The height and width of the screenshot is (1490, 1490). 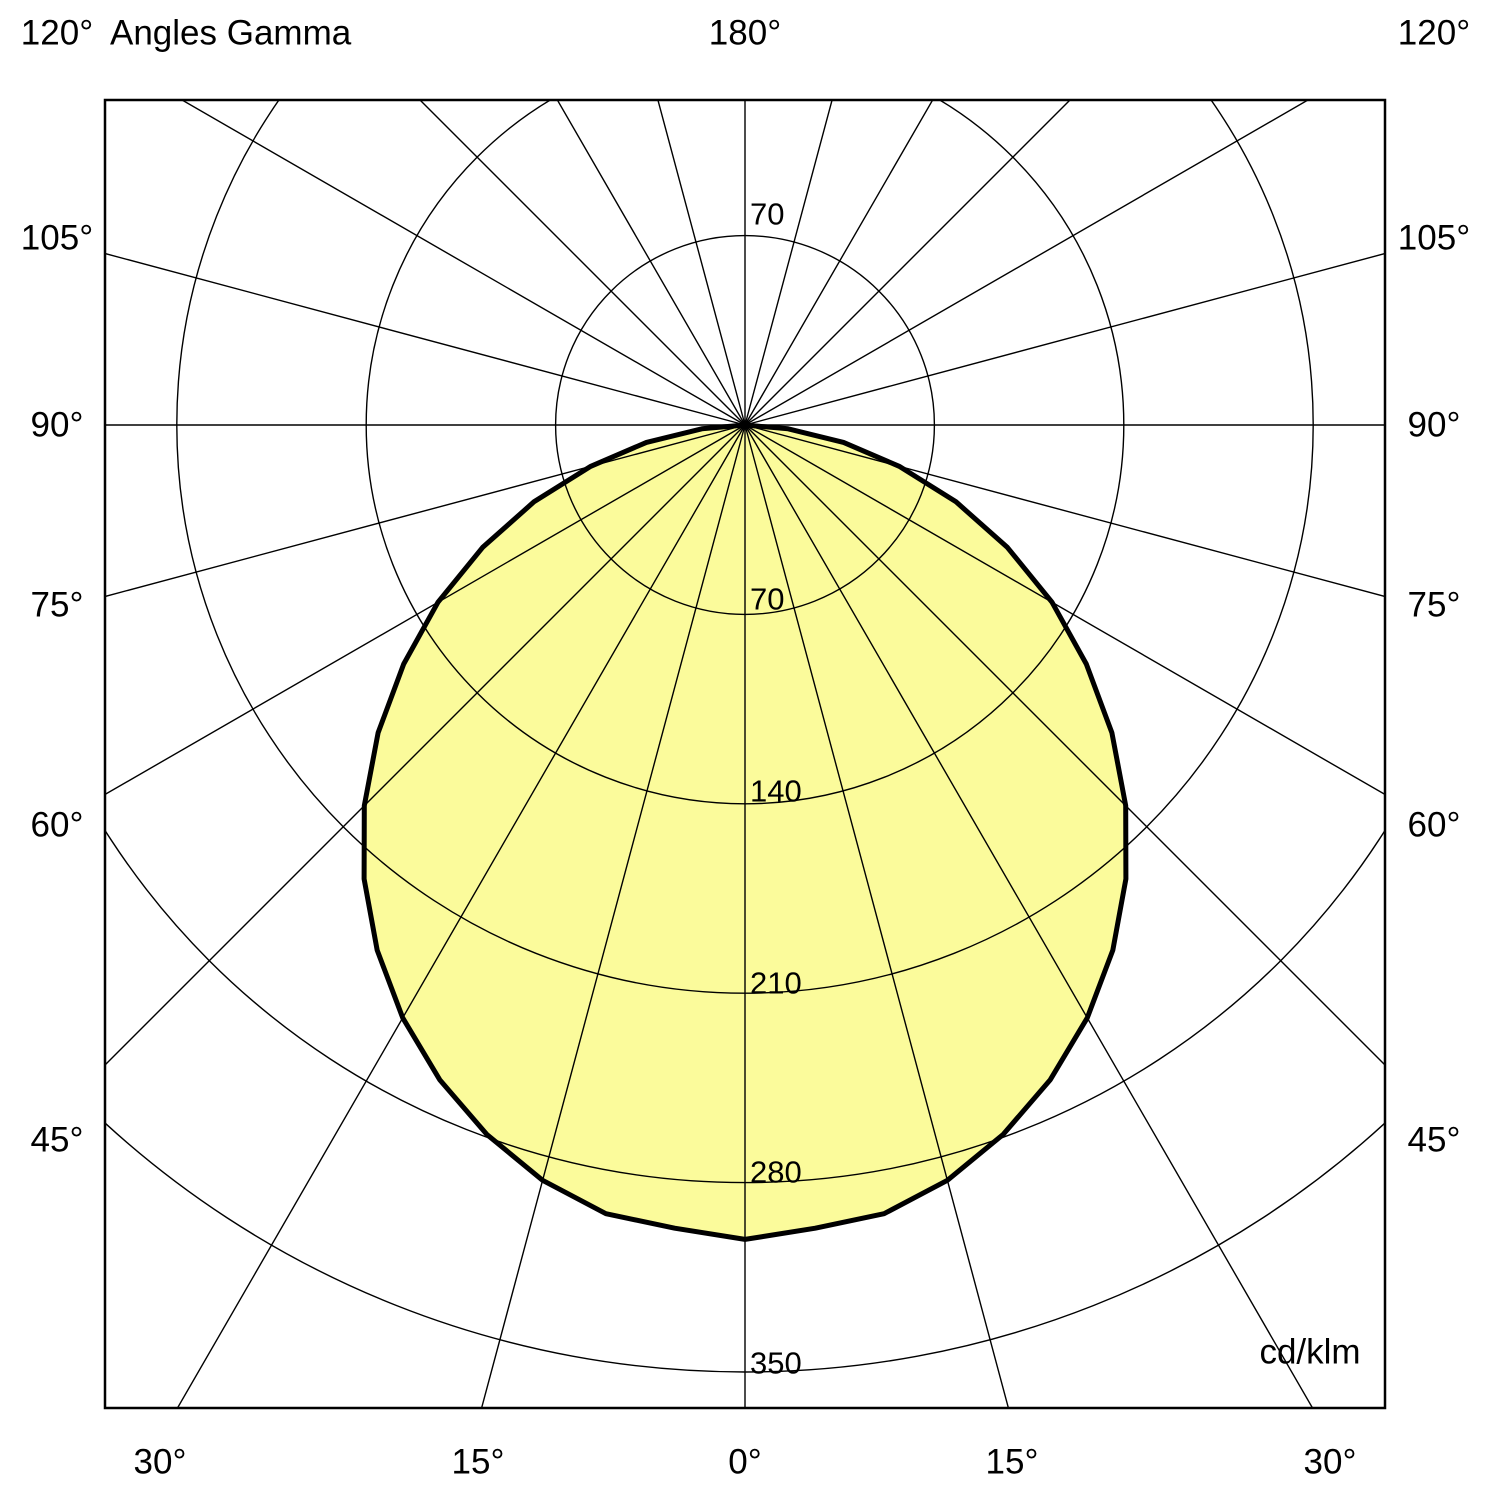 I want to click on gamma-axis-label-top-right: 120°, so click(x=1434, y=33).